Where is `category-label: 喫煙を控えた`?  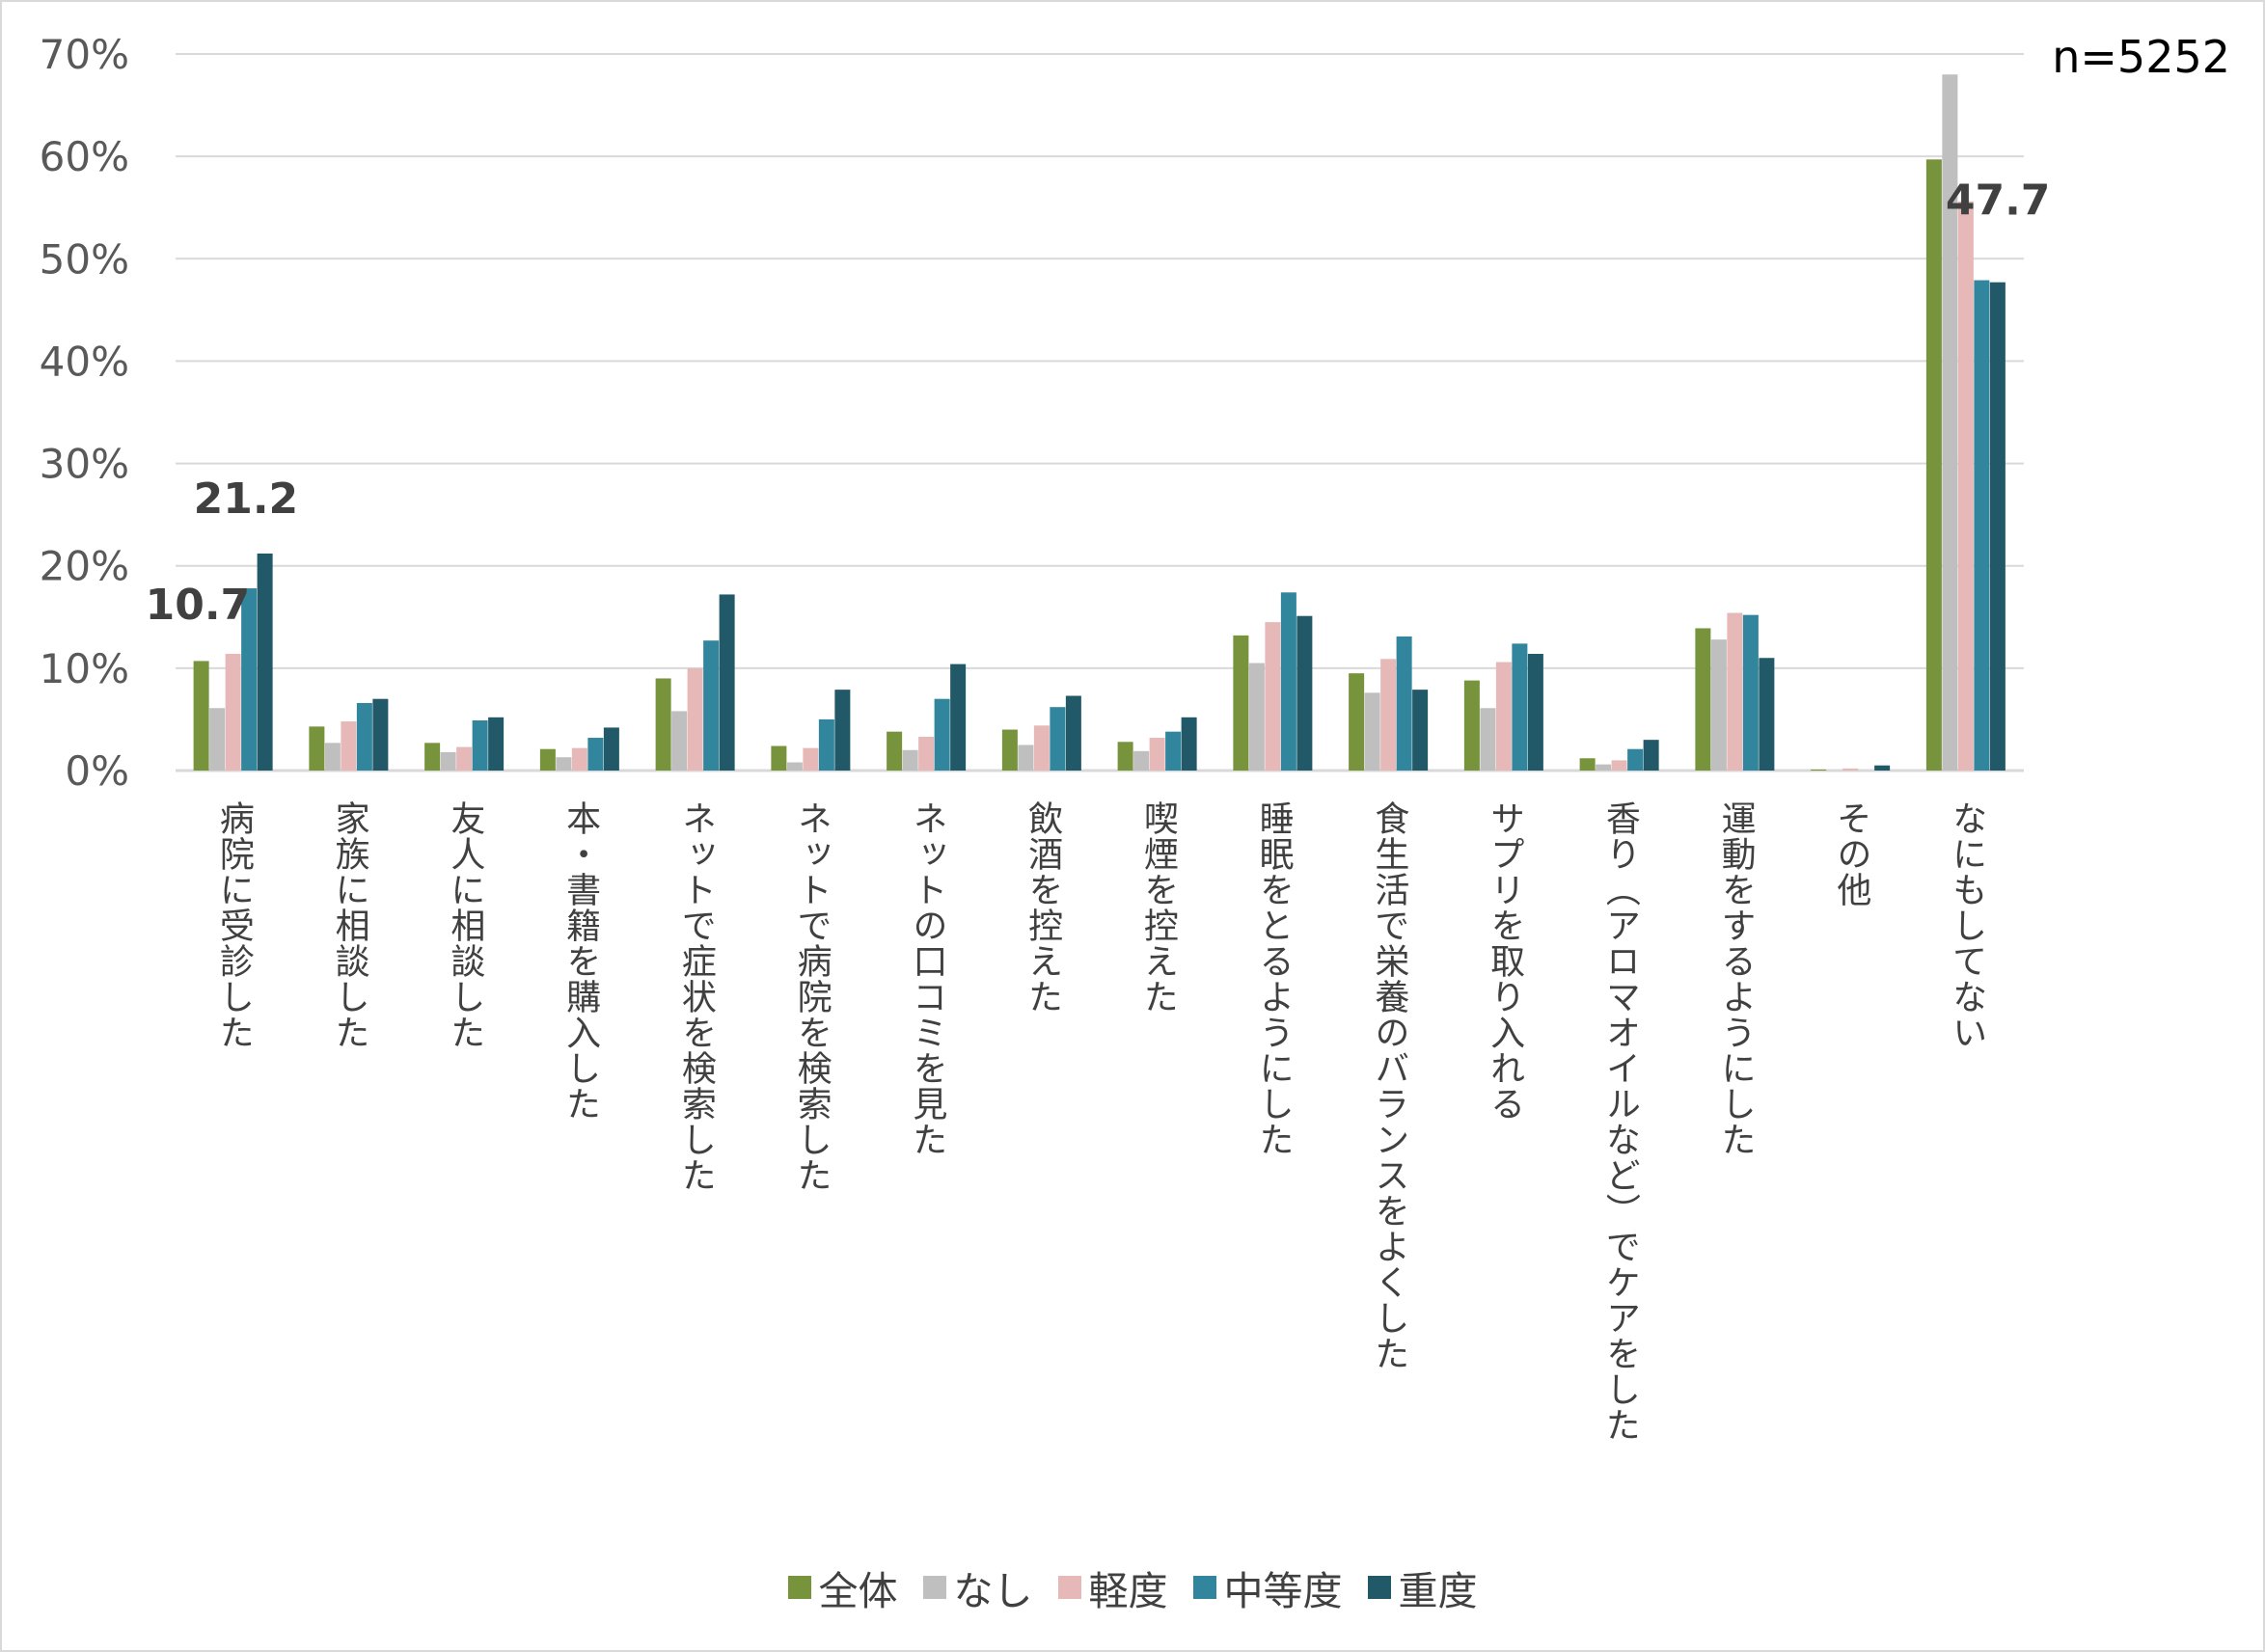
category-label: 喫煙を控えた is located at coordinates (1157, 907).